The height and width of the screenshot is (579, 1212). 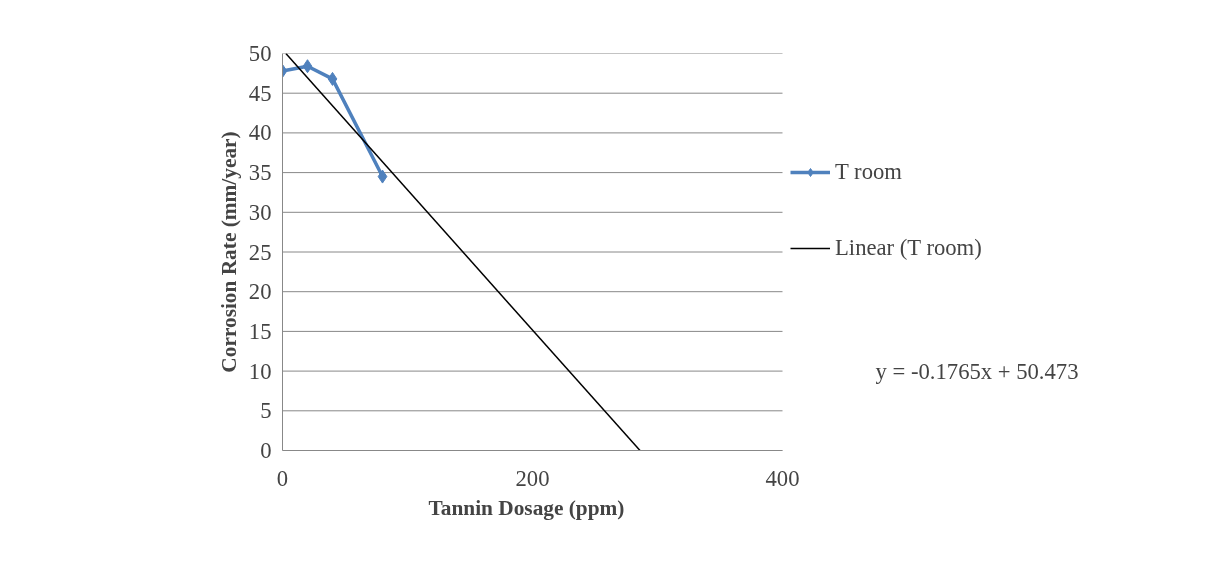 I want to click on y-axis-title: Corrosion Rate (mm/year), so click(x=228, y=252).